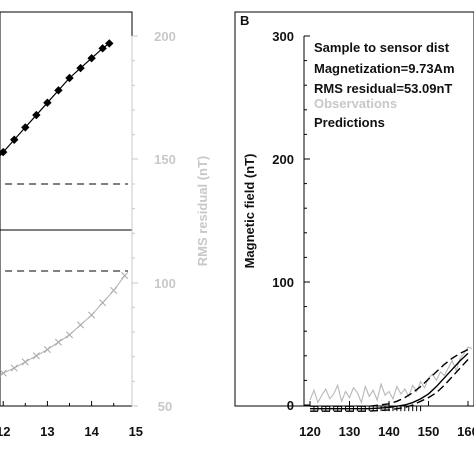 The height and width of the screenshot is (474, 474). What do you see at coordinates (71, 420) in the screenshot?
I see `panel-a-x-ticks: 12 13 14 15` at bounding box center [71, 420].